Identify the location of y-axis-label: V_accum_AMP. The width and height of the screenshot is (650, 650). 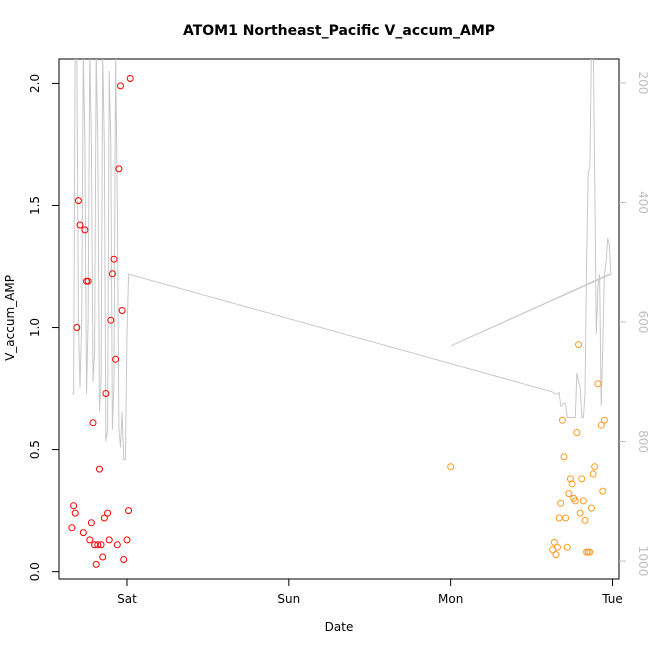
(10, 318).